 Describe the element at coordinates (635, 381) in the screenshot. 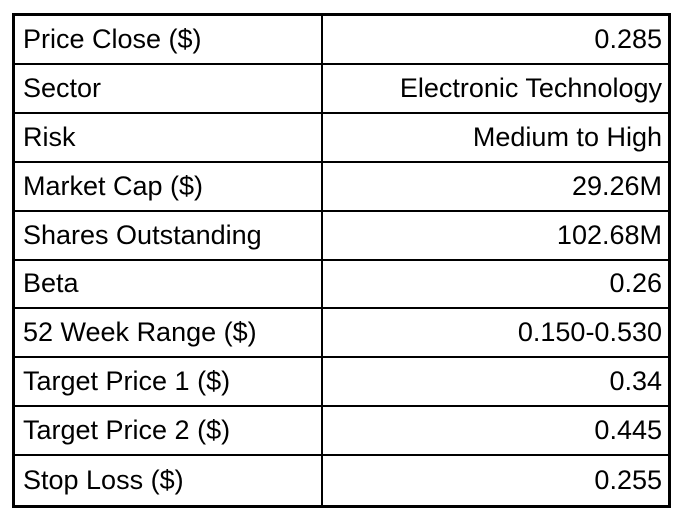

I see `row-value: 0.34` at that location.